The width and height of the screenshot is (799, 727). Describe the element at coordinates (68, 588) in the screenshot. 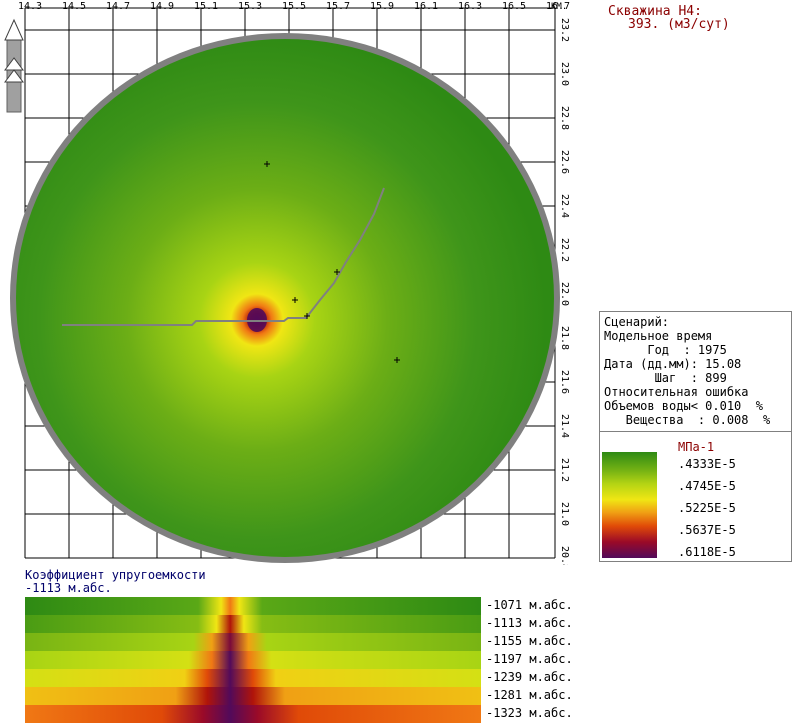

I see `section-value: -1113 м.абс.` at that location.